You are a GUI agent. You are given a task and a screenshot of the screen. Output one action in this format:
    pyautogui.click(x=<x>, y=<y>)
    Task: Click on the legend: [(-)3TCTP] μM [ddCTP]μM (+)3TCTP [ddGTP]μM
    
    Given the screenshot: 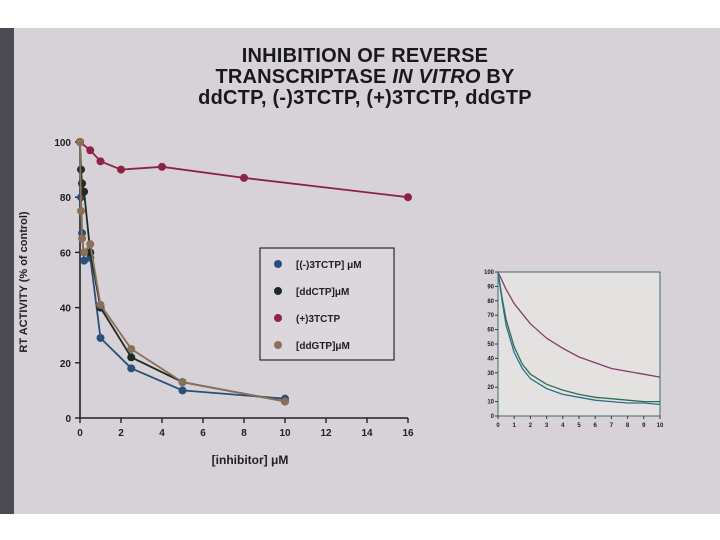 What is the action you would take?
    pyautogui.click(x=327, y=304)
    